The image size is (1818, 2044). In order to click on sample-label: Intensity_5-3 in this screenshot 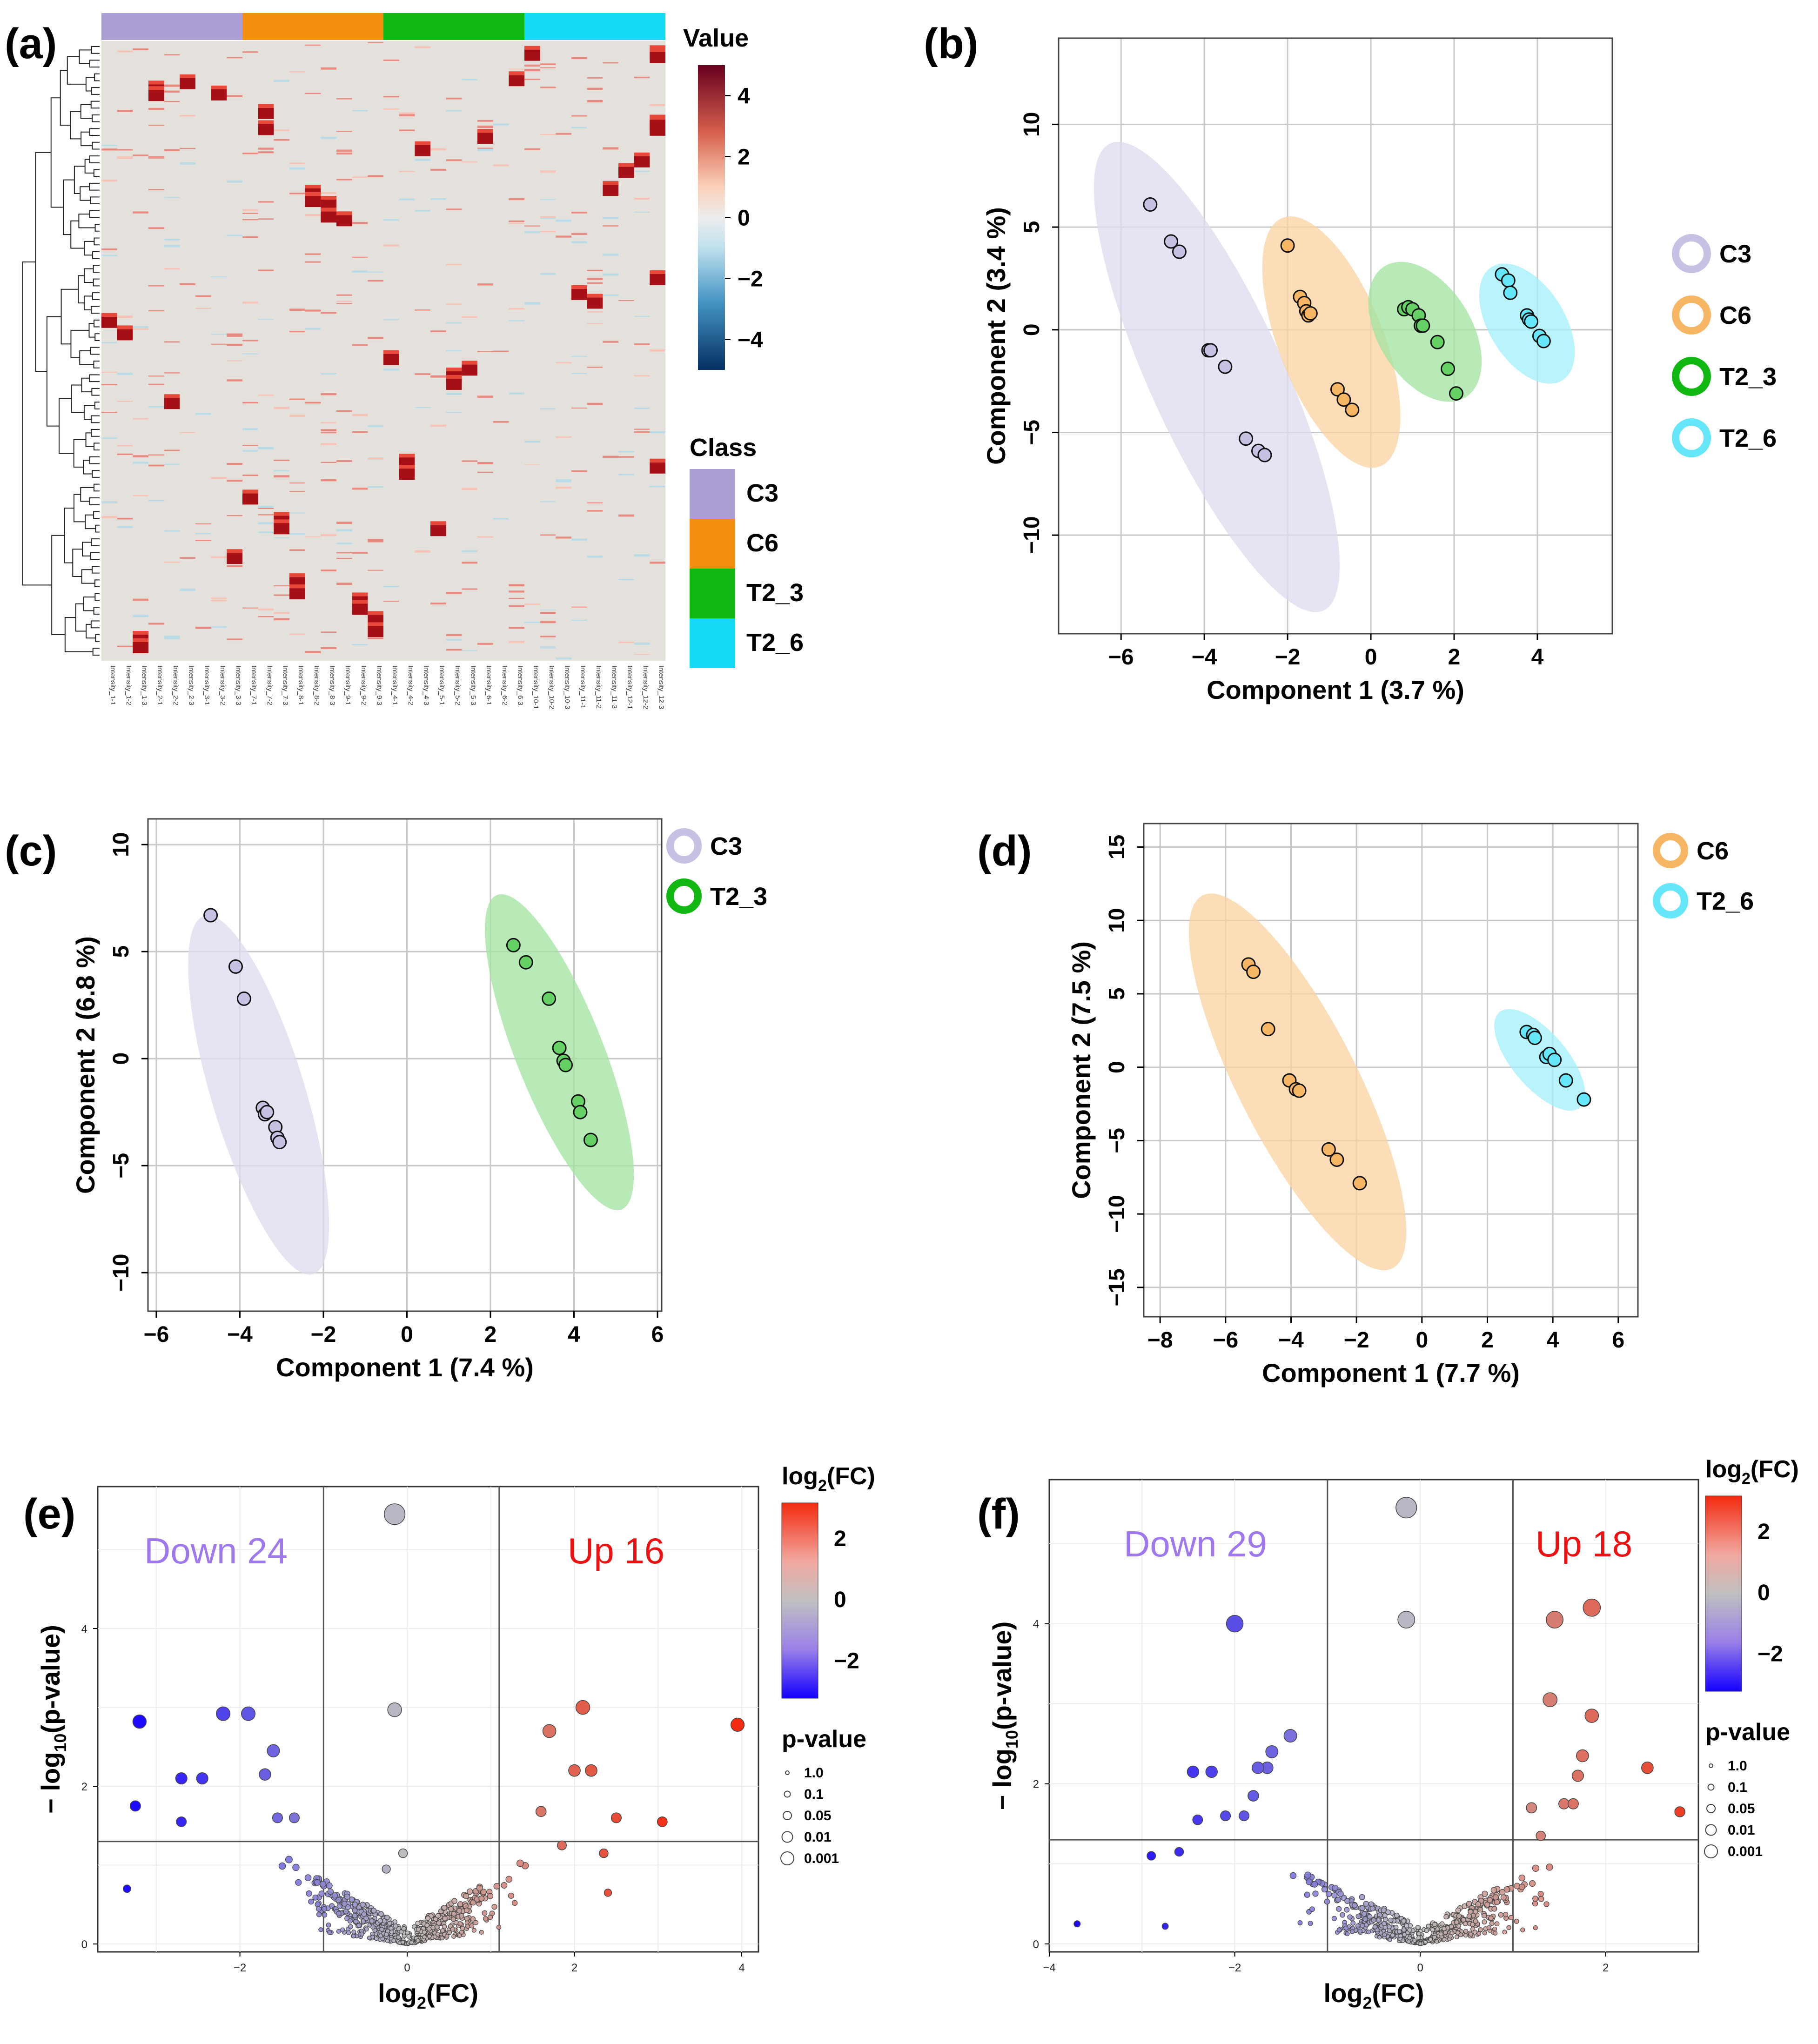, I will do `click(473, 685)`.